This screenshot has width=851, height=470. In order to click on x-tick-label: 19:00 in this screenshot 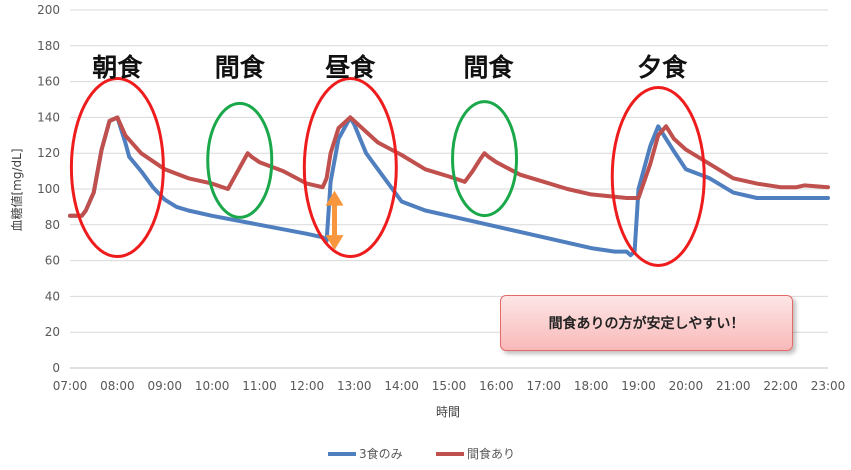, I will do `click(638, 386)`.